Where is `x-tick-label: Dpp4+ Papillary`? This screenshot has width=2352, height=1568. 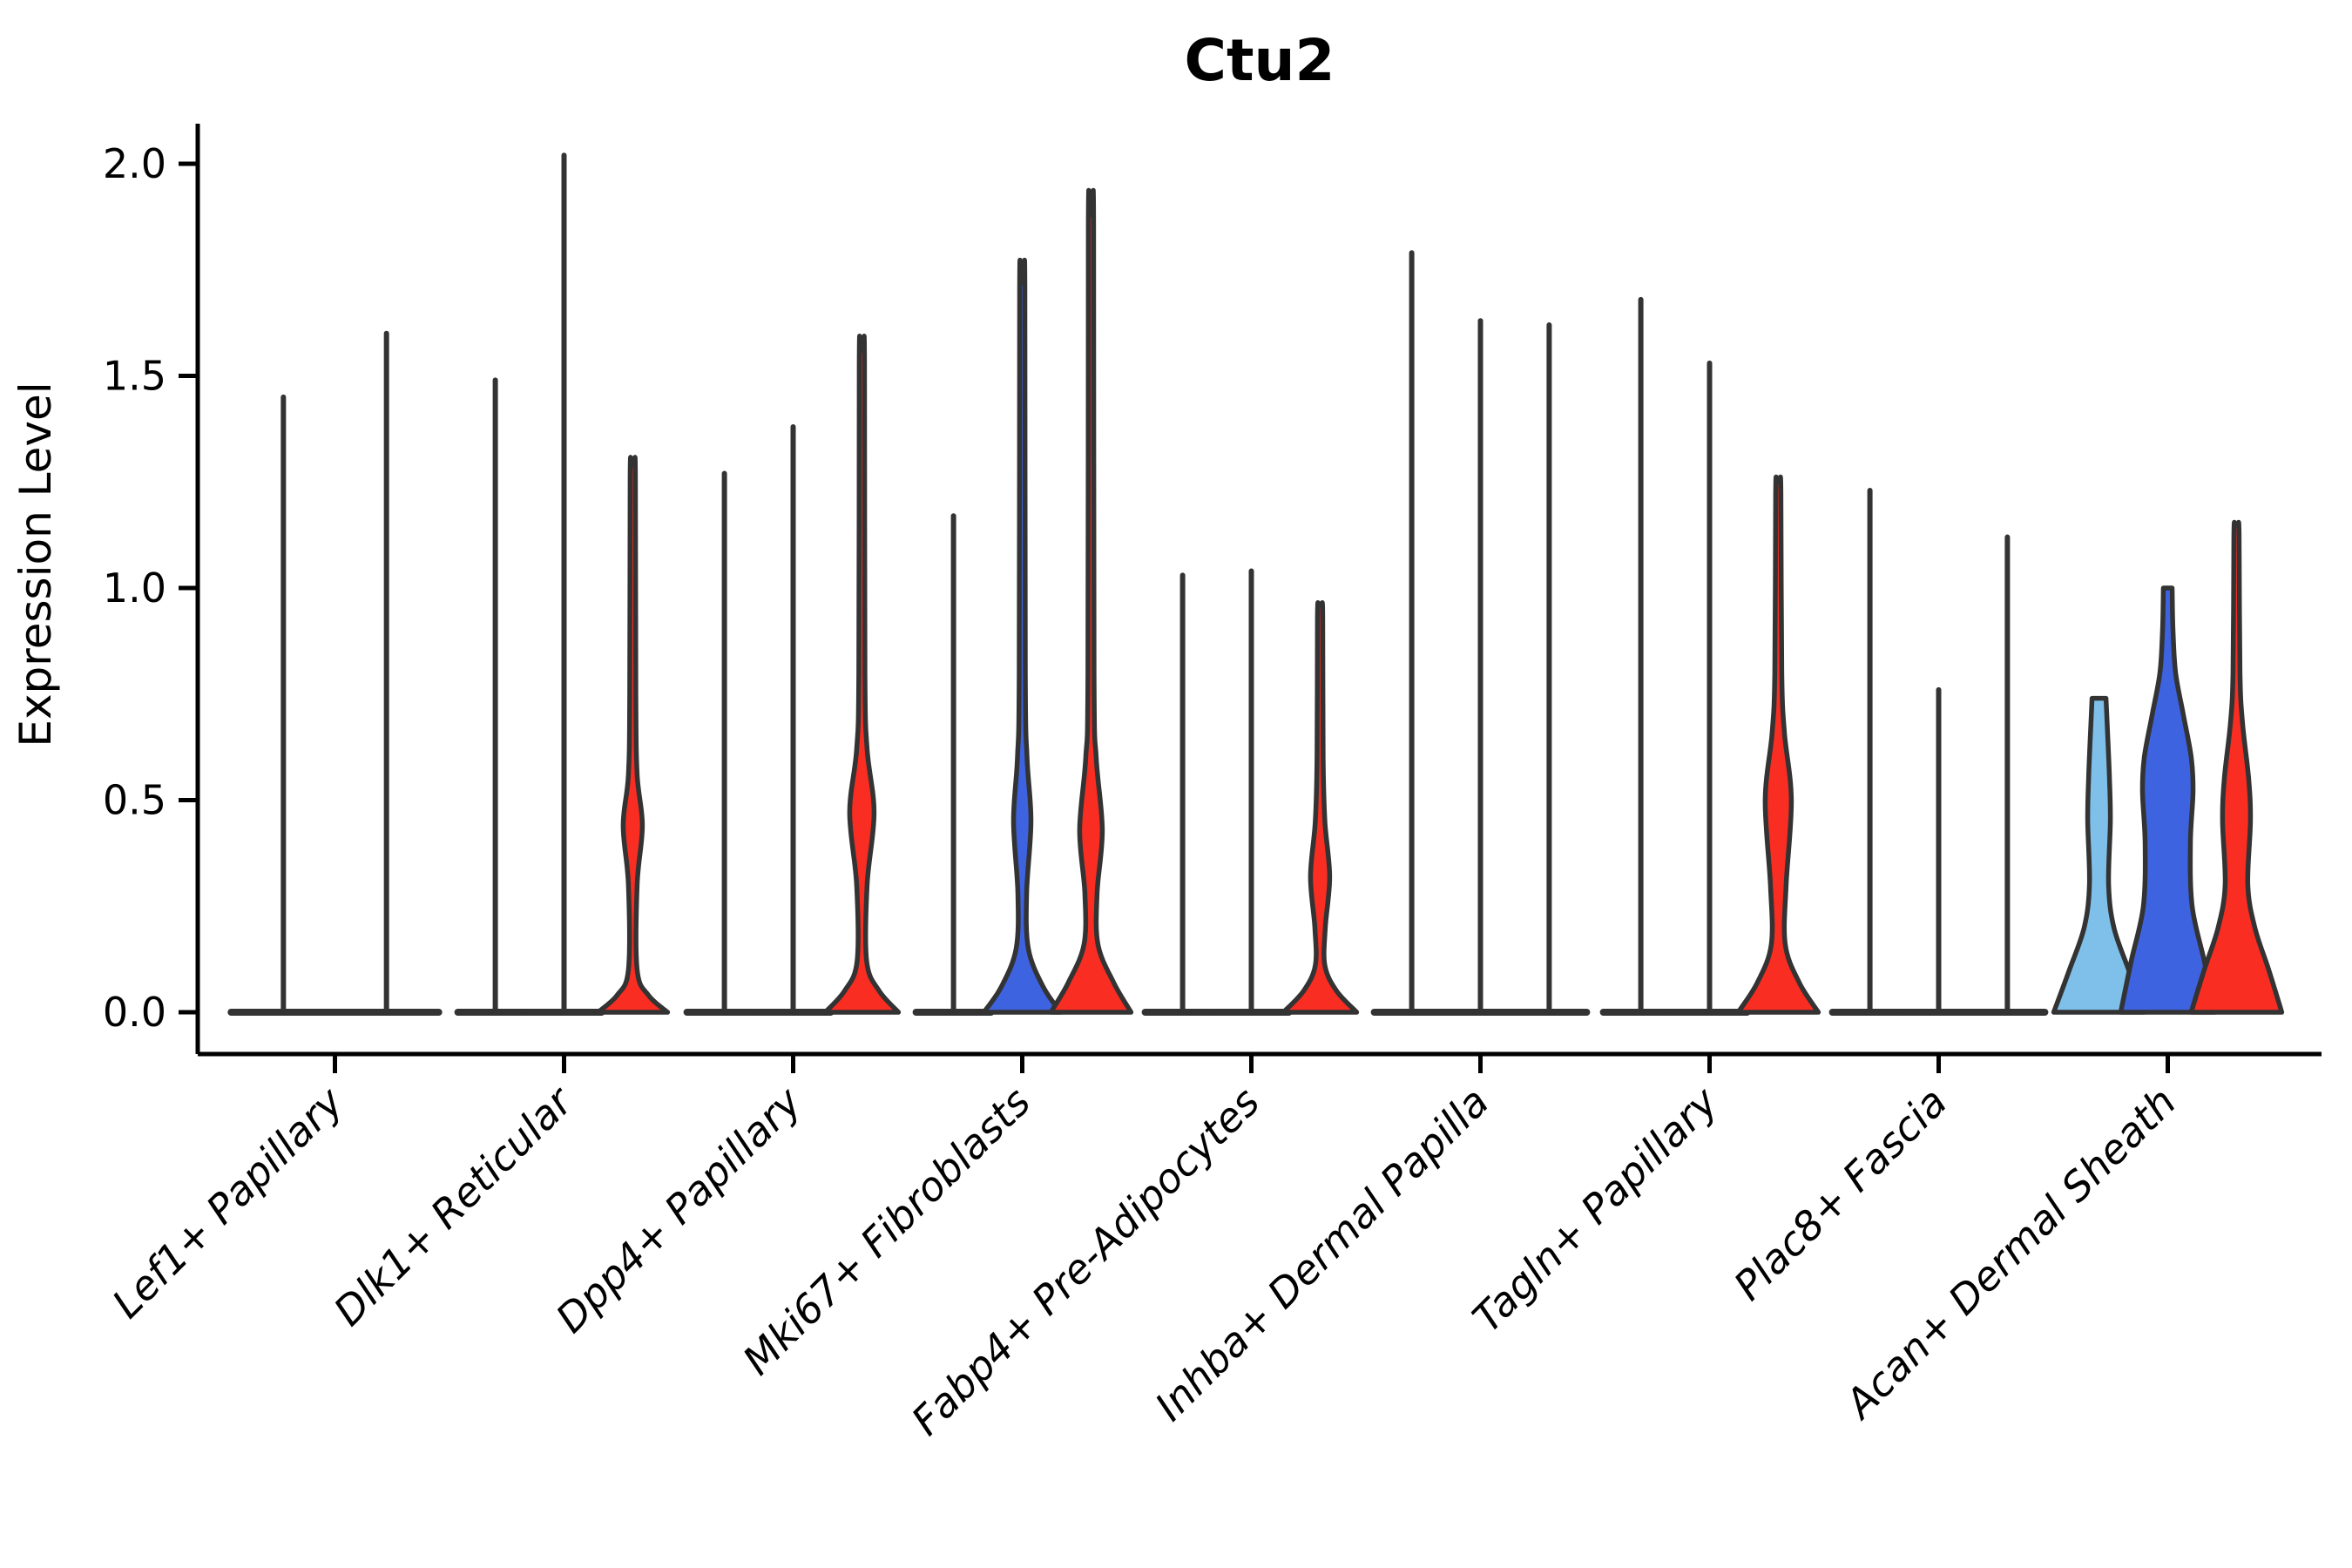 x-tick-label: Dpp4+ Papillary is located at coordinates (679, 1210).